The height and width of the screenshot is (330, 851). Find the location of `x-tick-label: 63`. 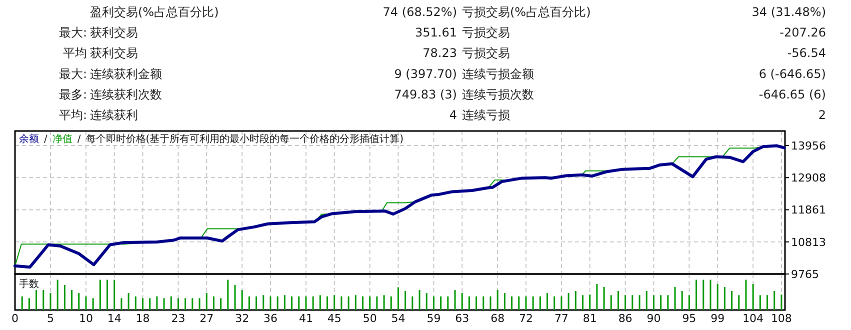

x-tick-label: 63 is located at coordinates (462, 318).